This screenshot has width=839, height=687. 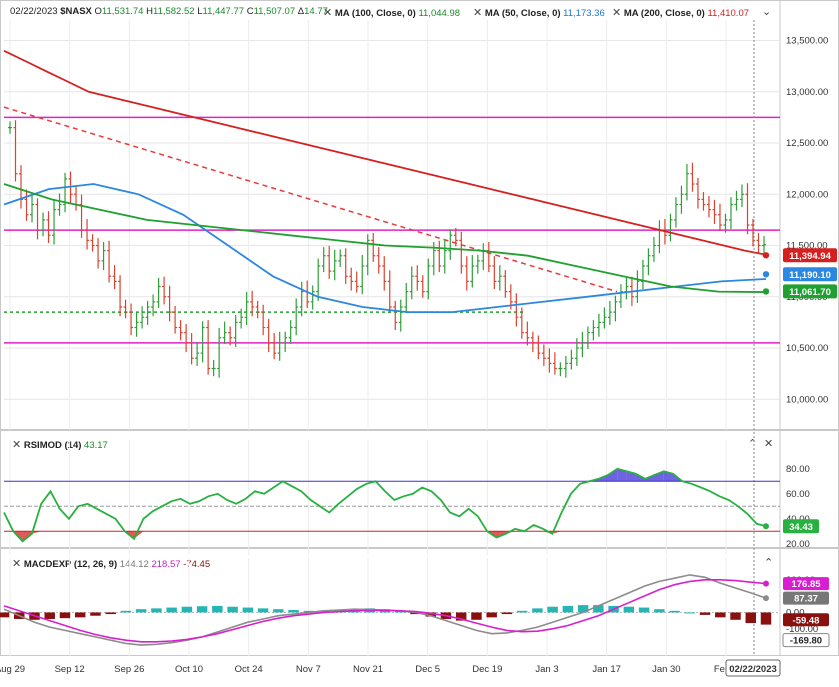 I want to click on rsi-value-label-bg, so click(x=801, y=526).